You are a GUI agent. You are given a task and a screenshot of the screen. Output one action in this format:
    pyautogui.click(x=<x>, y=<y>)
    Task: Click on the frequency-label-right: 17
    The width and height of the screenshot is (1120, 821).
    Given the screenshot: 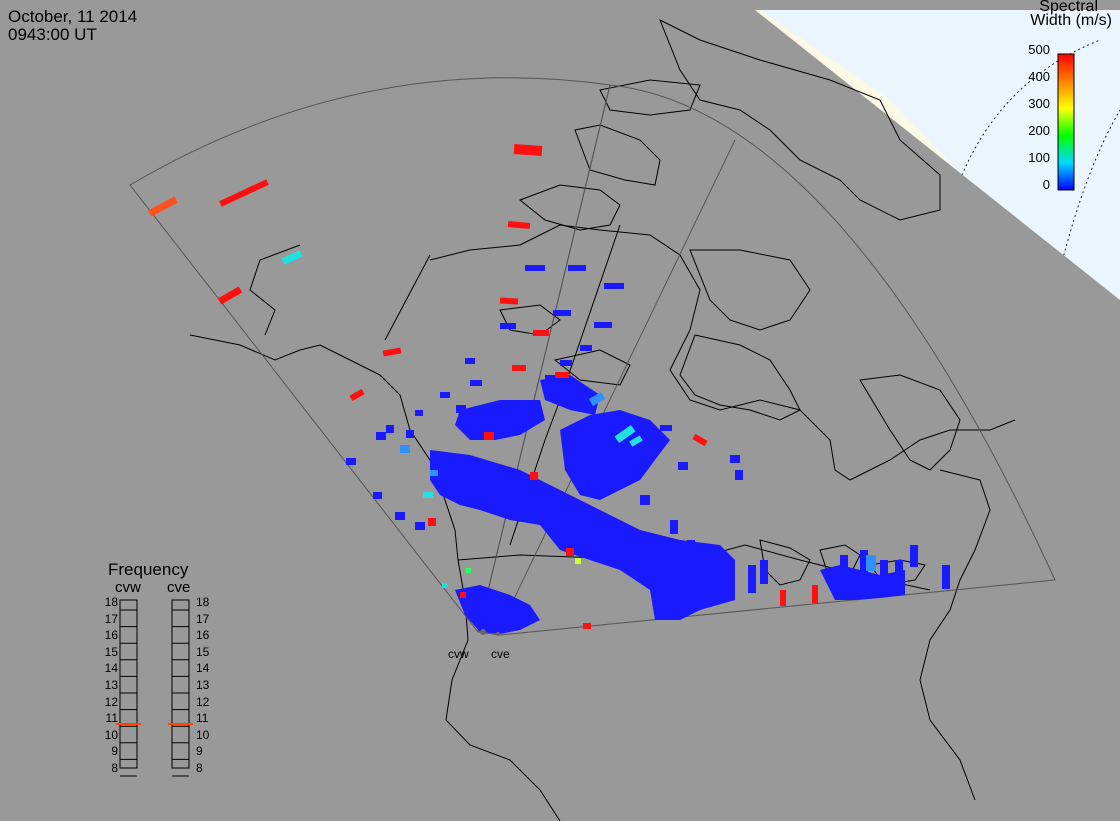 What is the action you would take?
    pyautogui.click(x=203, y=618)
    